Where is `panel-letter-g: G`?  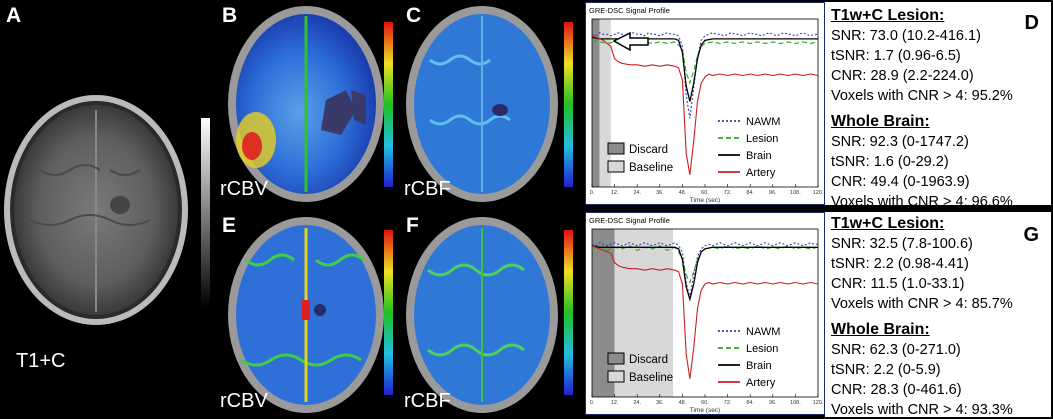
panel-letter-g: G is located at coordinates (1031, 235).